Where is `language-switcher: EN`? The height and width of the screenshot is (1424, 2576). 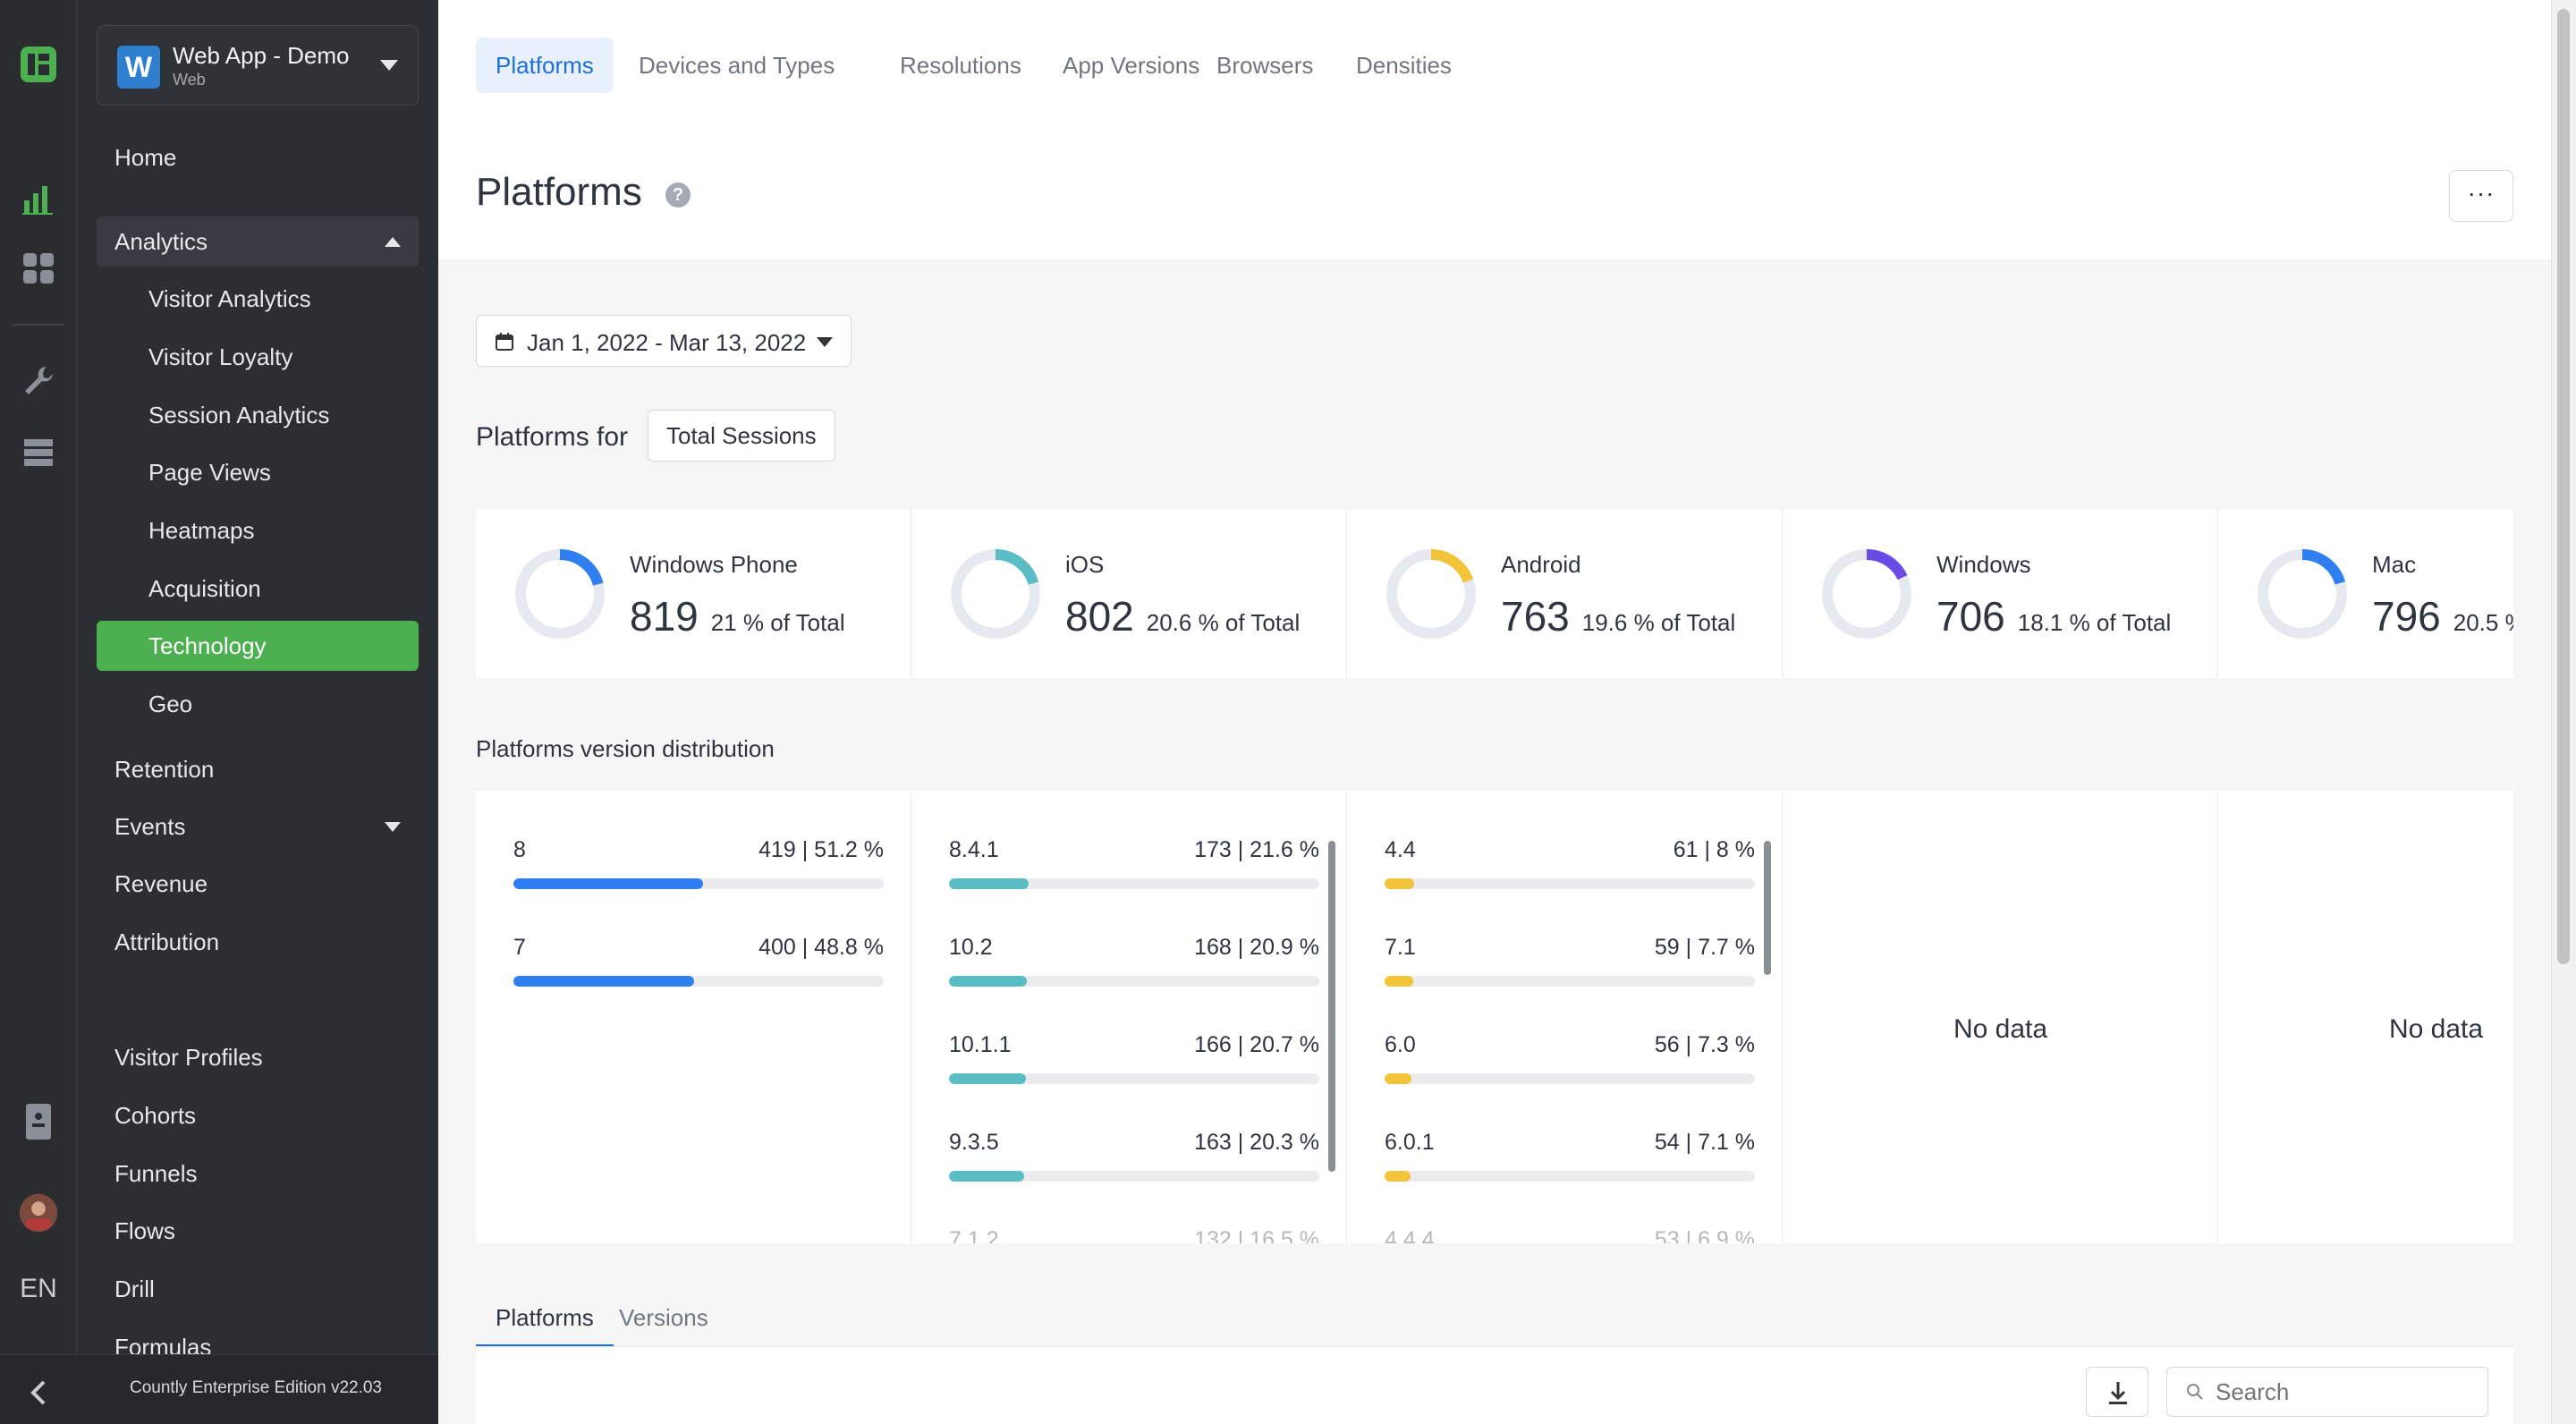
language-switcher: EN is located at coordinates (38, 1288).